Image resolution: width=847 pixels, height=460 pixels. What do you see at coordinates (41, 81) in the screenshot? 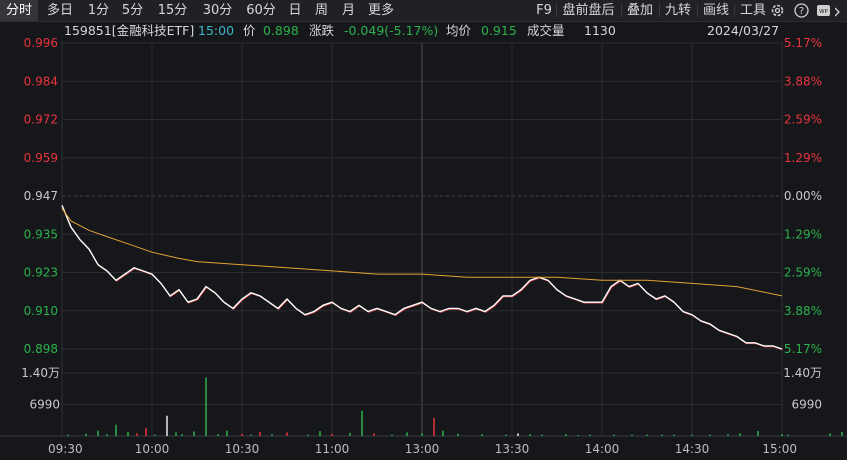
I see `price-tick-label: 0.984` at bounding box center [41, 81].